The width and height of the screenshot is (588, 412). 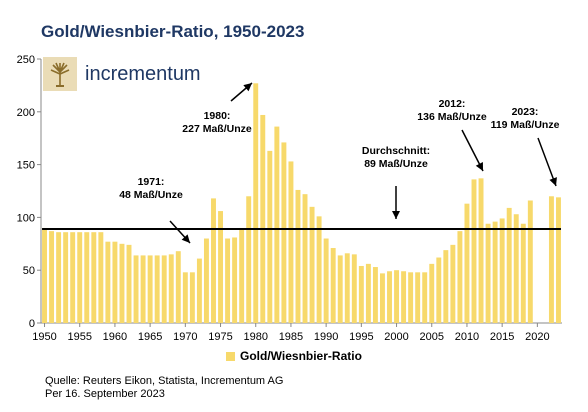 What do you see at coordinates (396, 151) in the screenshot?
I see `annotation-year-2: Durchschnitt:` at bounding box center [396, 151].